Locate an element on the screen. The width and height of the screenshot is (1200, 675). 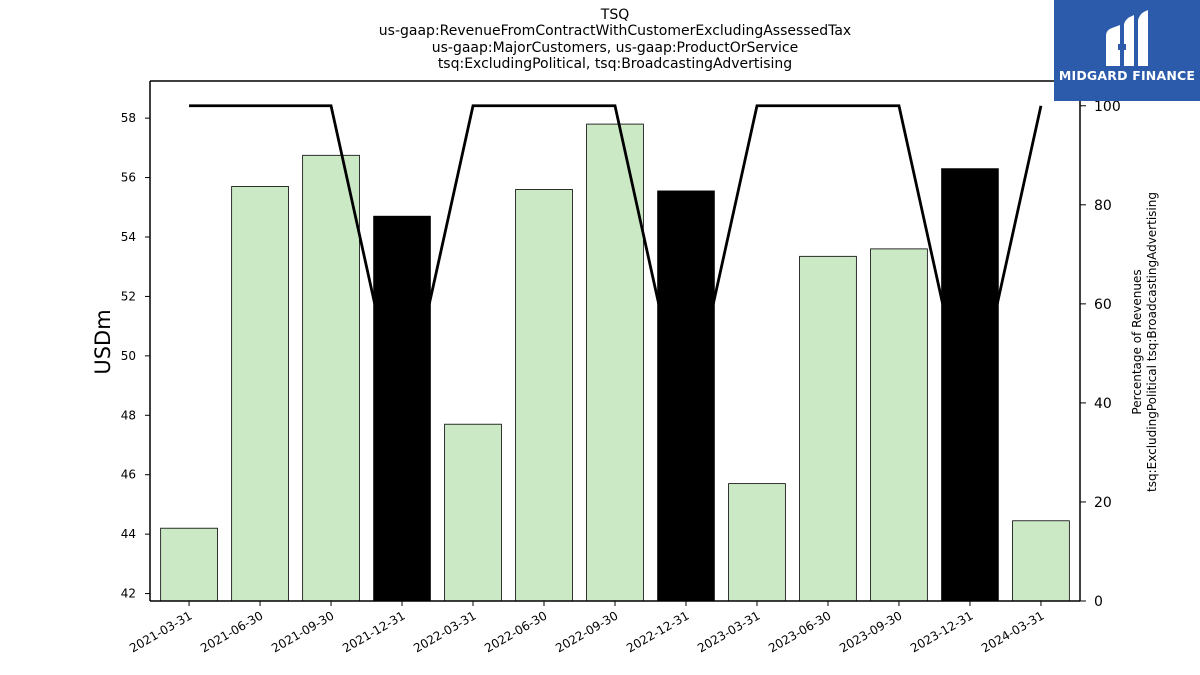
secondary-y-axis-label-line-1: Percentage of Revenues is located at coordinates (1137, 341).